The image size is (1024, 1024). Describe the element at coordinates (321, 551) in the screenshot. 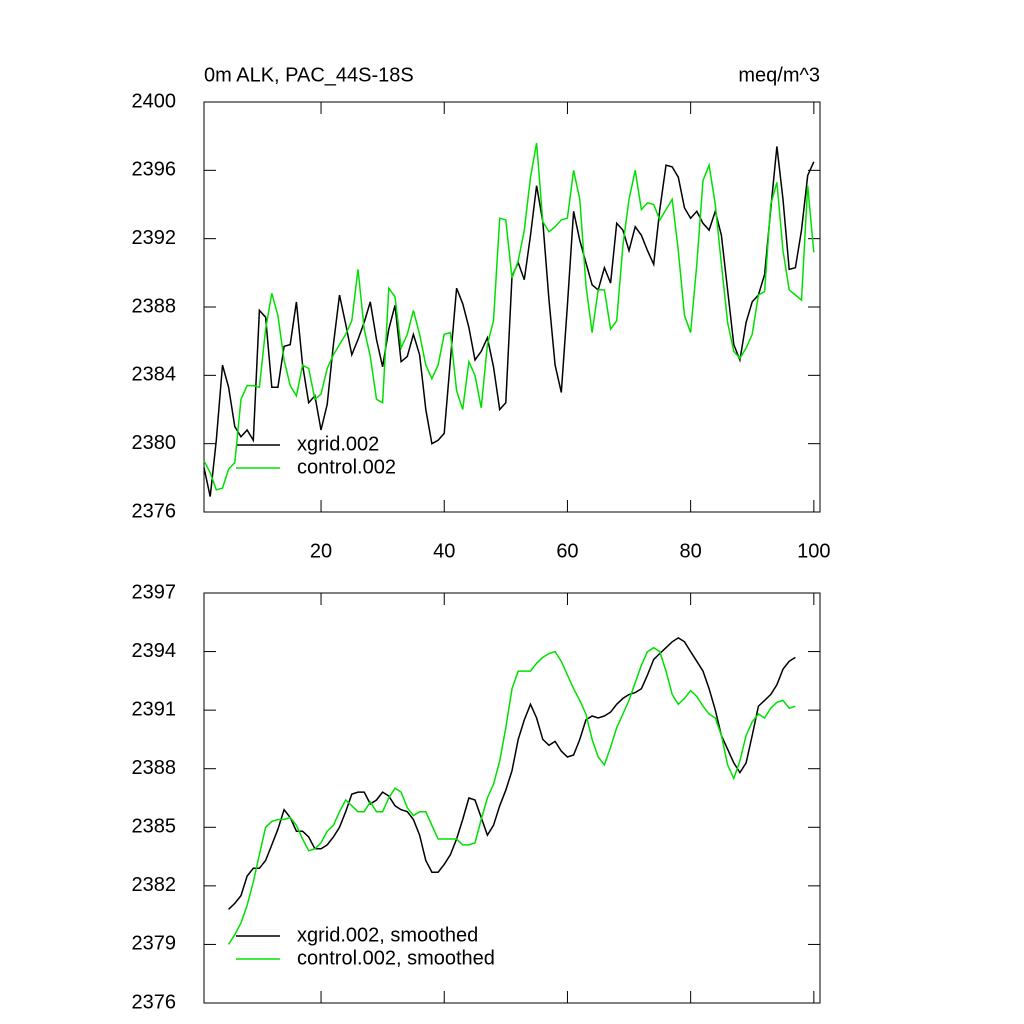

I see `x-tick-label: 20` at that location.